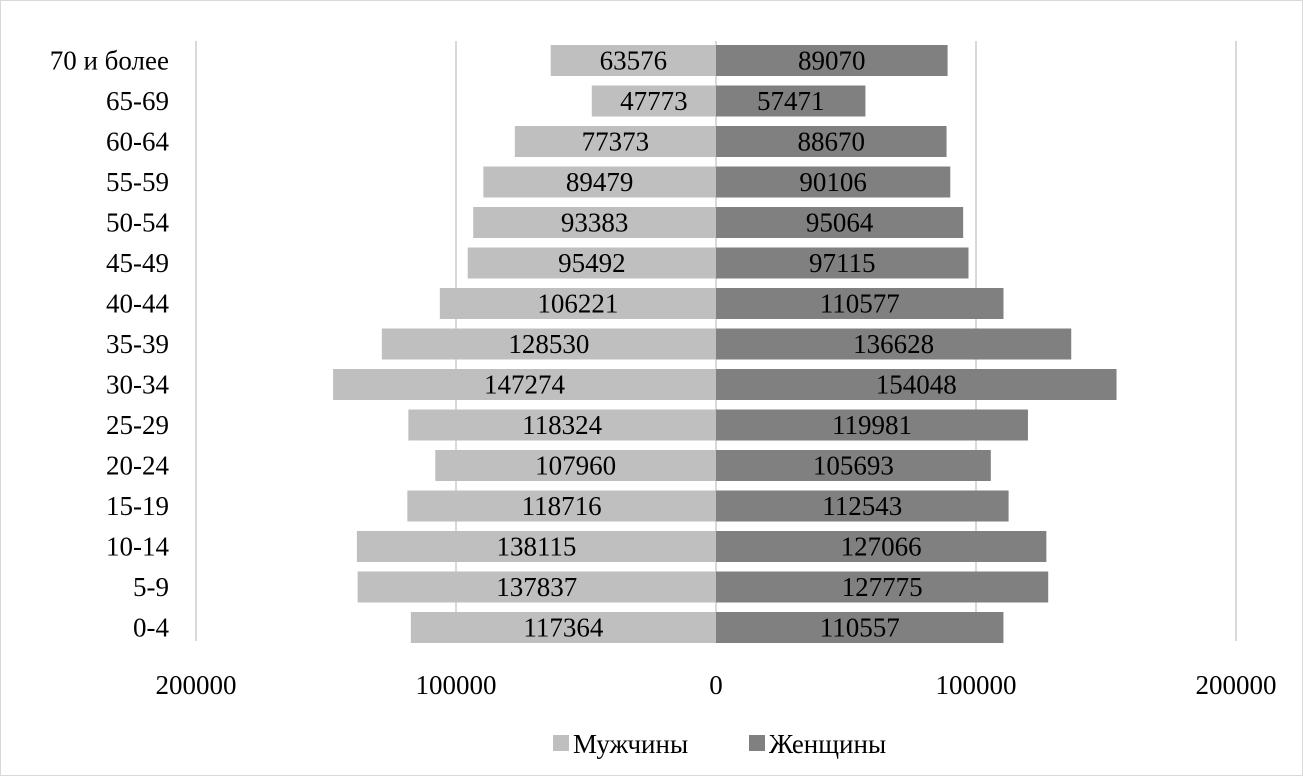 The height and width of the screenshot is (776, 1303). I want to click on data-label-male: 118716, so click(562, 506).